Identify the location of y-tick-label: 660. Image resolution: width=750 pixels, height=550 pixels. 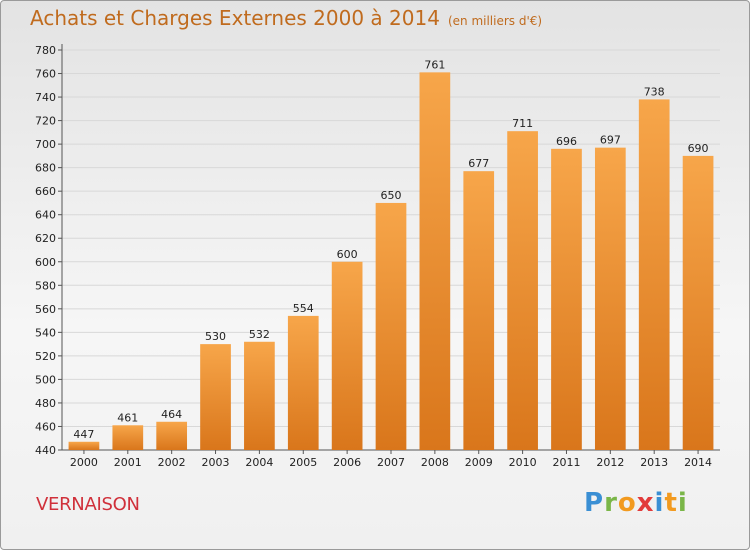
(45, 191).